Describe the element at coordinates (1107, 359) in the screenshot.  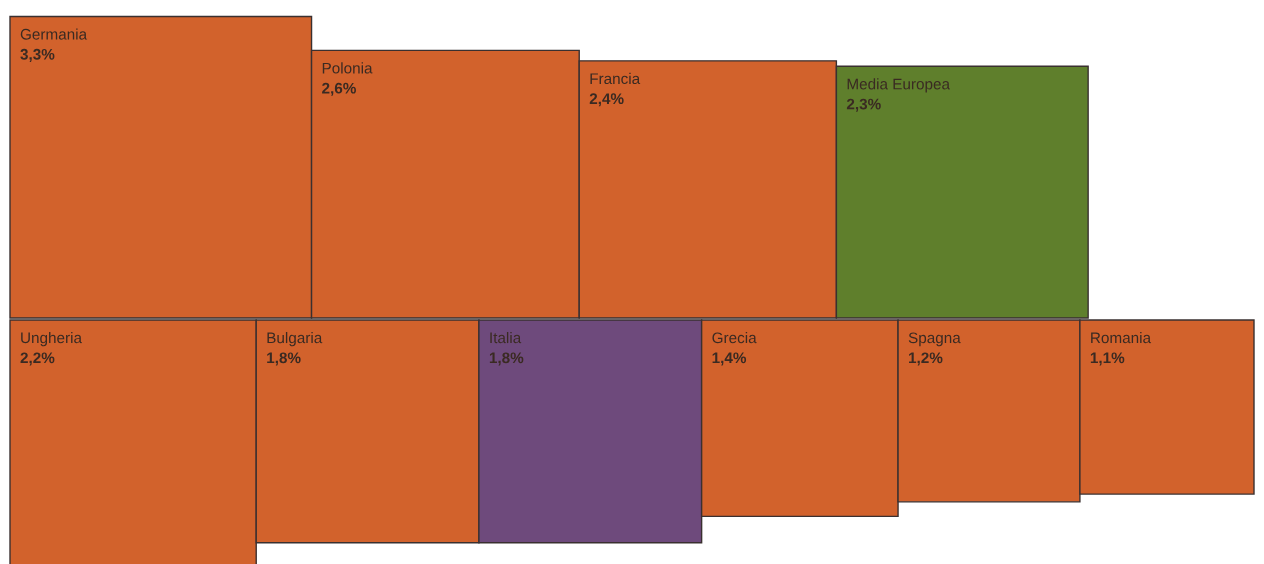
I see `data-label: 1,1%` at that location.